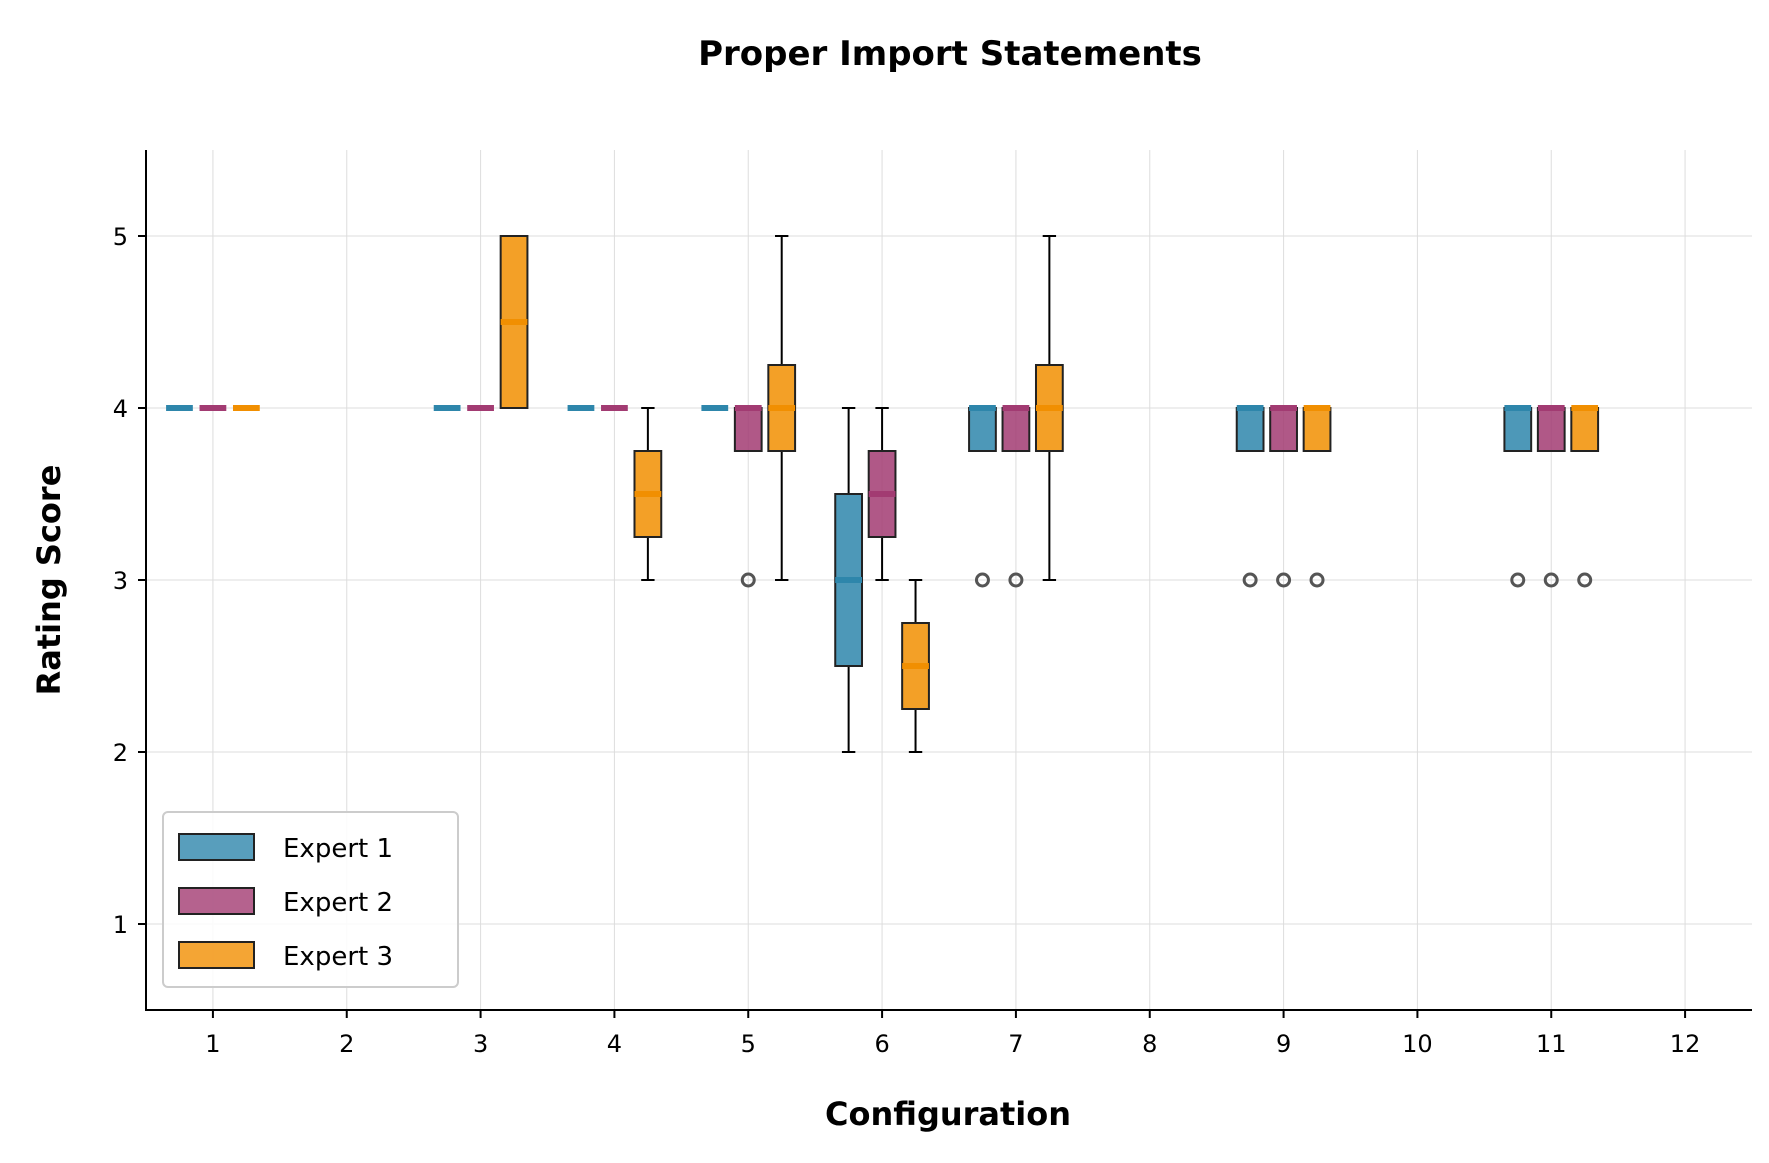 The height and width of the screenshot is (1163, 1769). What do you see at coordinates (338, 903) in the screenshot?
I see `legend-label: Expert 2` at bounding box center [338, 903].